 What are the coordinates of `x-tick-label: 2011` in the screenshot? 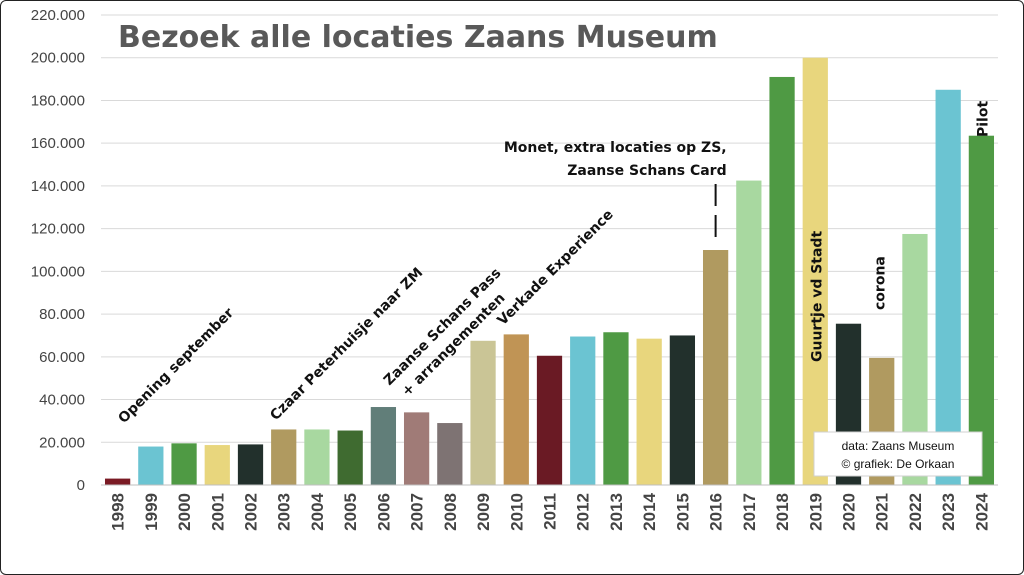 It's located at (550, 511).